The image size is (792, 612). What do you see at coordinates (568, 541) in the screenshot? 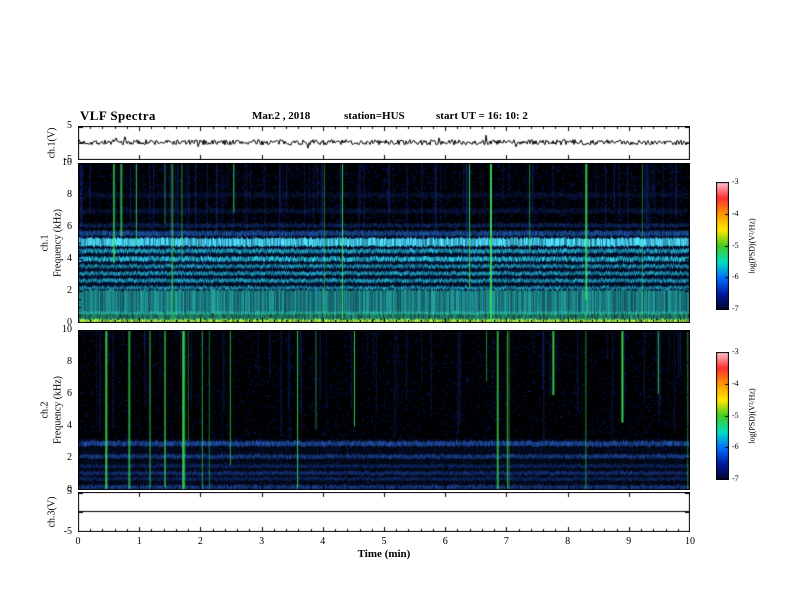
I see `x-tick-label: 8` at bounding box center [568, 541].